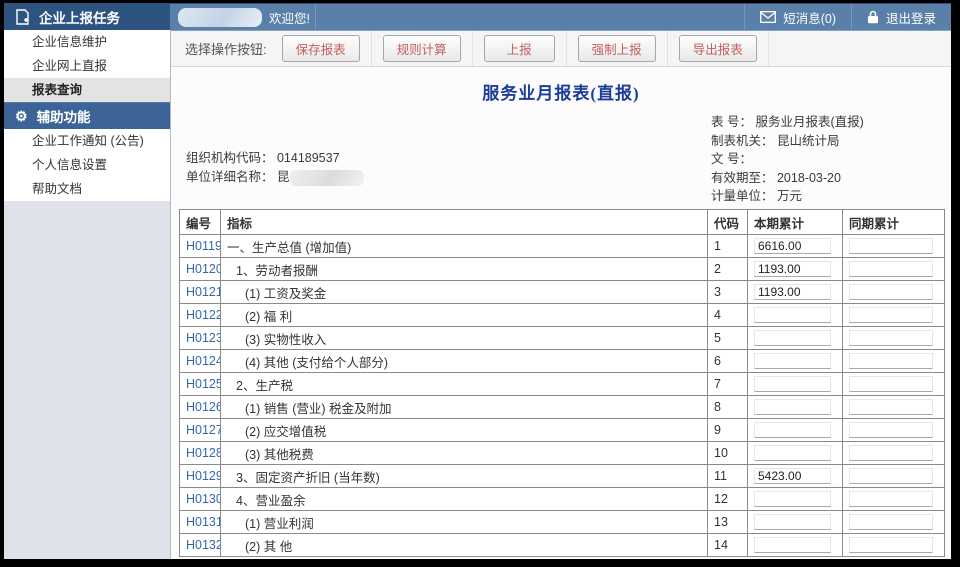 The height and width of the screenshot is (567, 960). I want to click on sidebar-item-enterprise-info: 企业信息维护, so click(87, 42).